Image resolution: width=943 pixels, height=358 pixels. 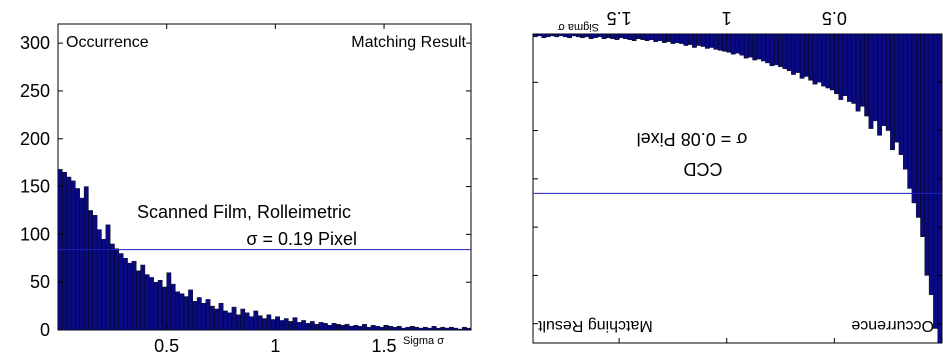 I want to click on right-matching-result-label: Matching Result, so click(x=594, y=325).